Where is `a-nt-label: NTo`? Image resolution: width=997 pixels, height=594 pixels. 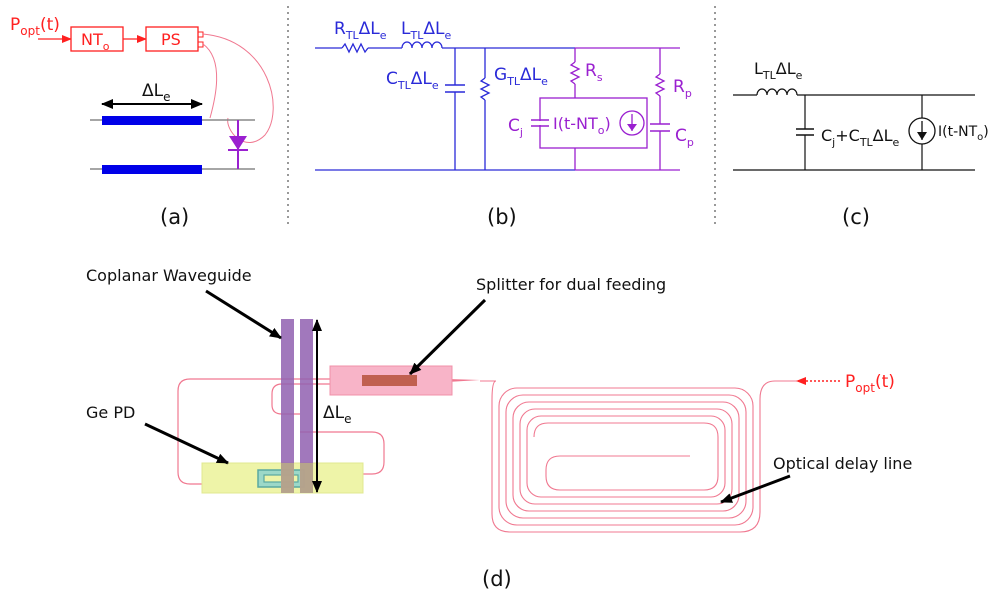 a-nt-label: NTo is located at coordinates (95, 41).